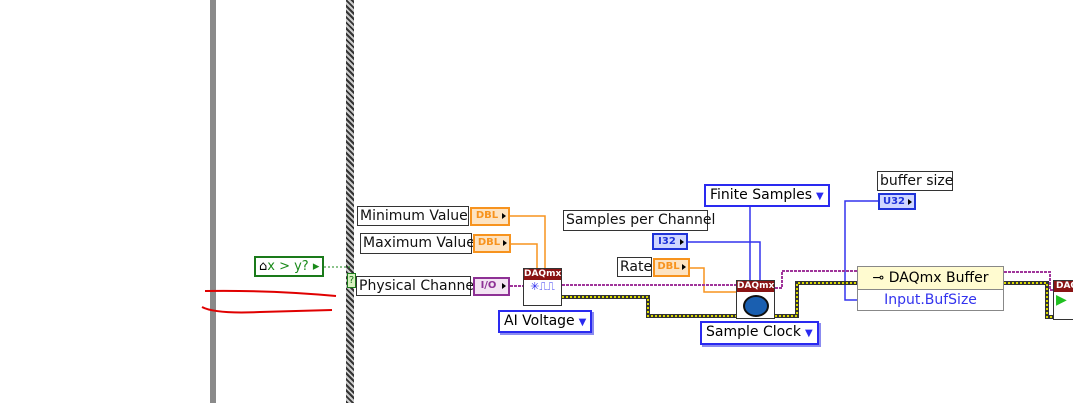 The image size is (1073, 403). What do you see at coordinates (767, 195) in the screenshot?
I see `finite-samples-ring: Finite Samples ▼` at bounding box center [767, 195].